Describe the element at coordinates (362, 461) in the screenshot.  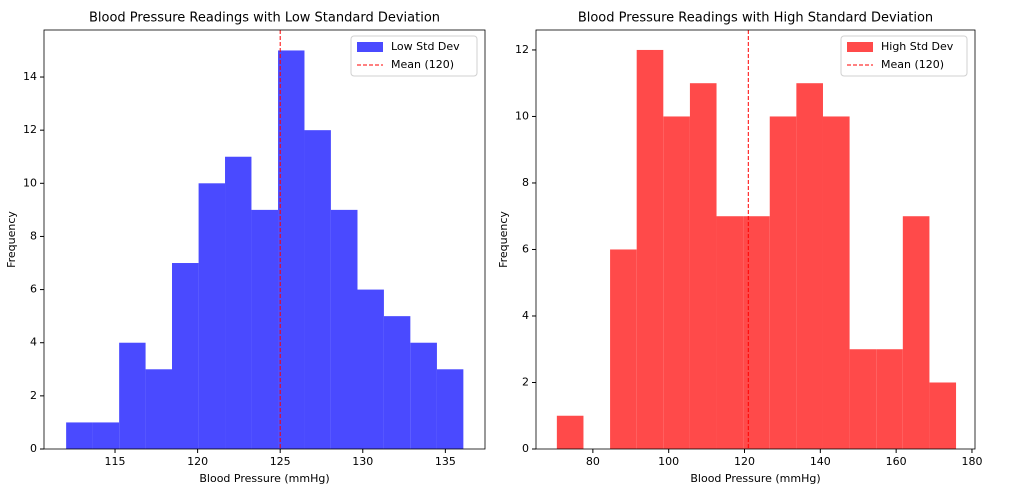
I see `x-tick-label: 130` at that location.